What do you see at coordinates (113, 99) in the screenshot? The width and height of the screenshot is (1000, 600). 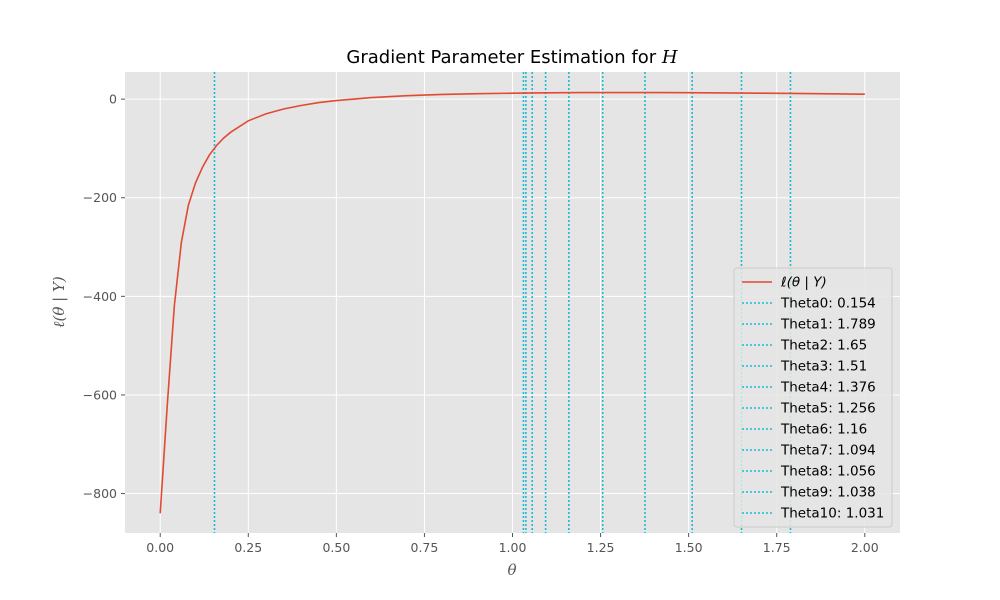 I see `y-tick-label: 0` at bounding box center [113, 99].